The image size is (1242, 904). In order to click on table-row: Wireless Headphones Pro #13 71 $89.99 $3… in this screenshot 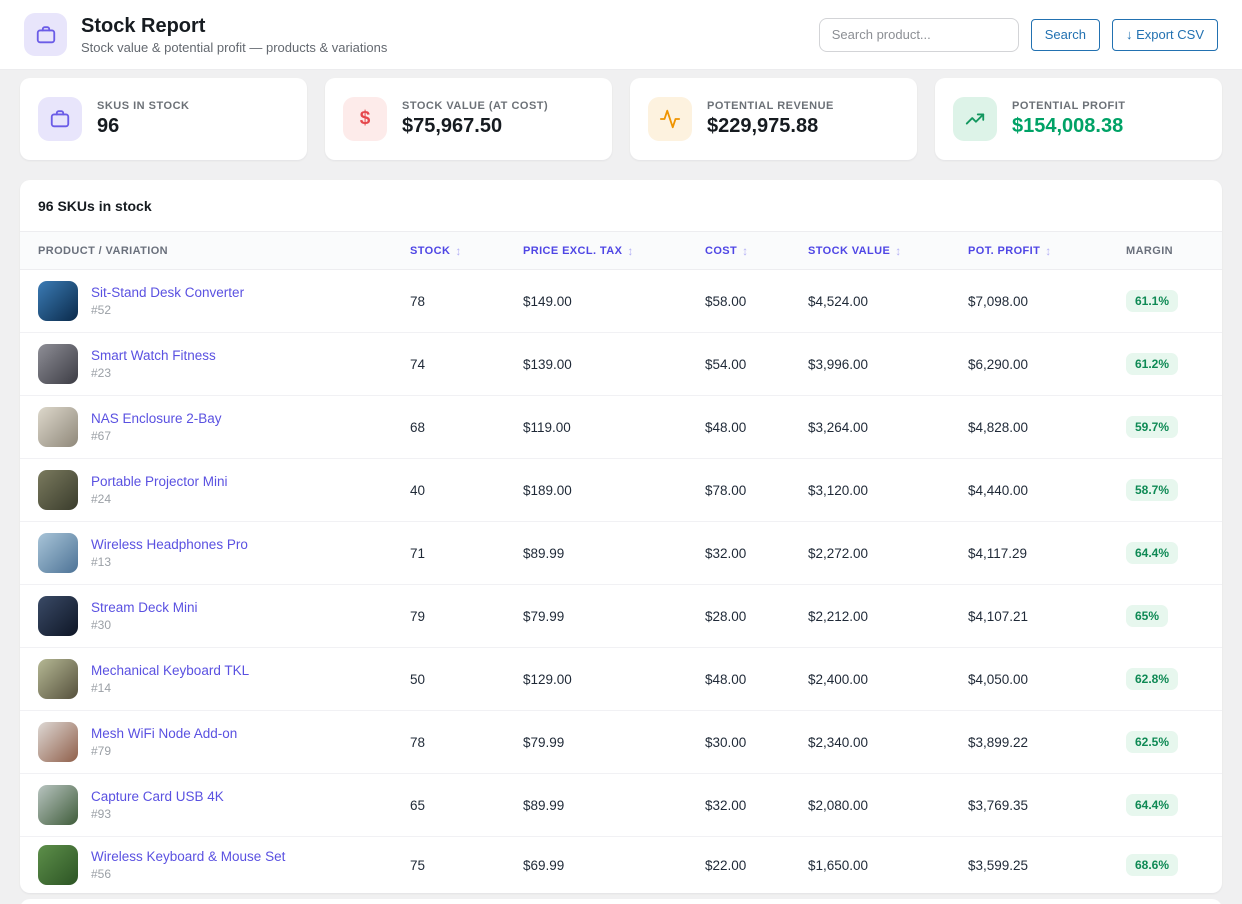, I will do `click(621, 553)`.